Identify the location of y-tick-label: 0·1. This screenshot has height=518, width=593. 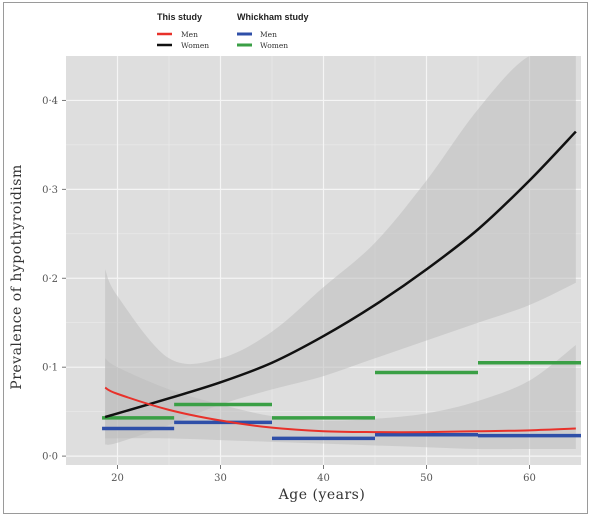
(50, 368).